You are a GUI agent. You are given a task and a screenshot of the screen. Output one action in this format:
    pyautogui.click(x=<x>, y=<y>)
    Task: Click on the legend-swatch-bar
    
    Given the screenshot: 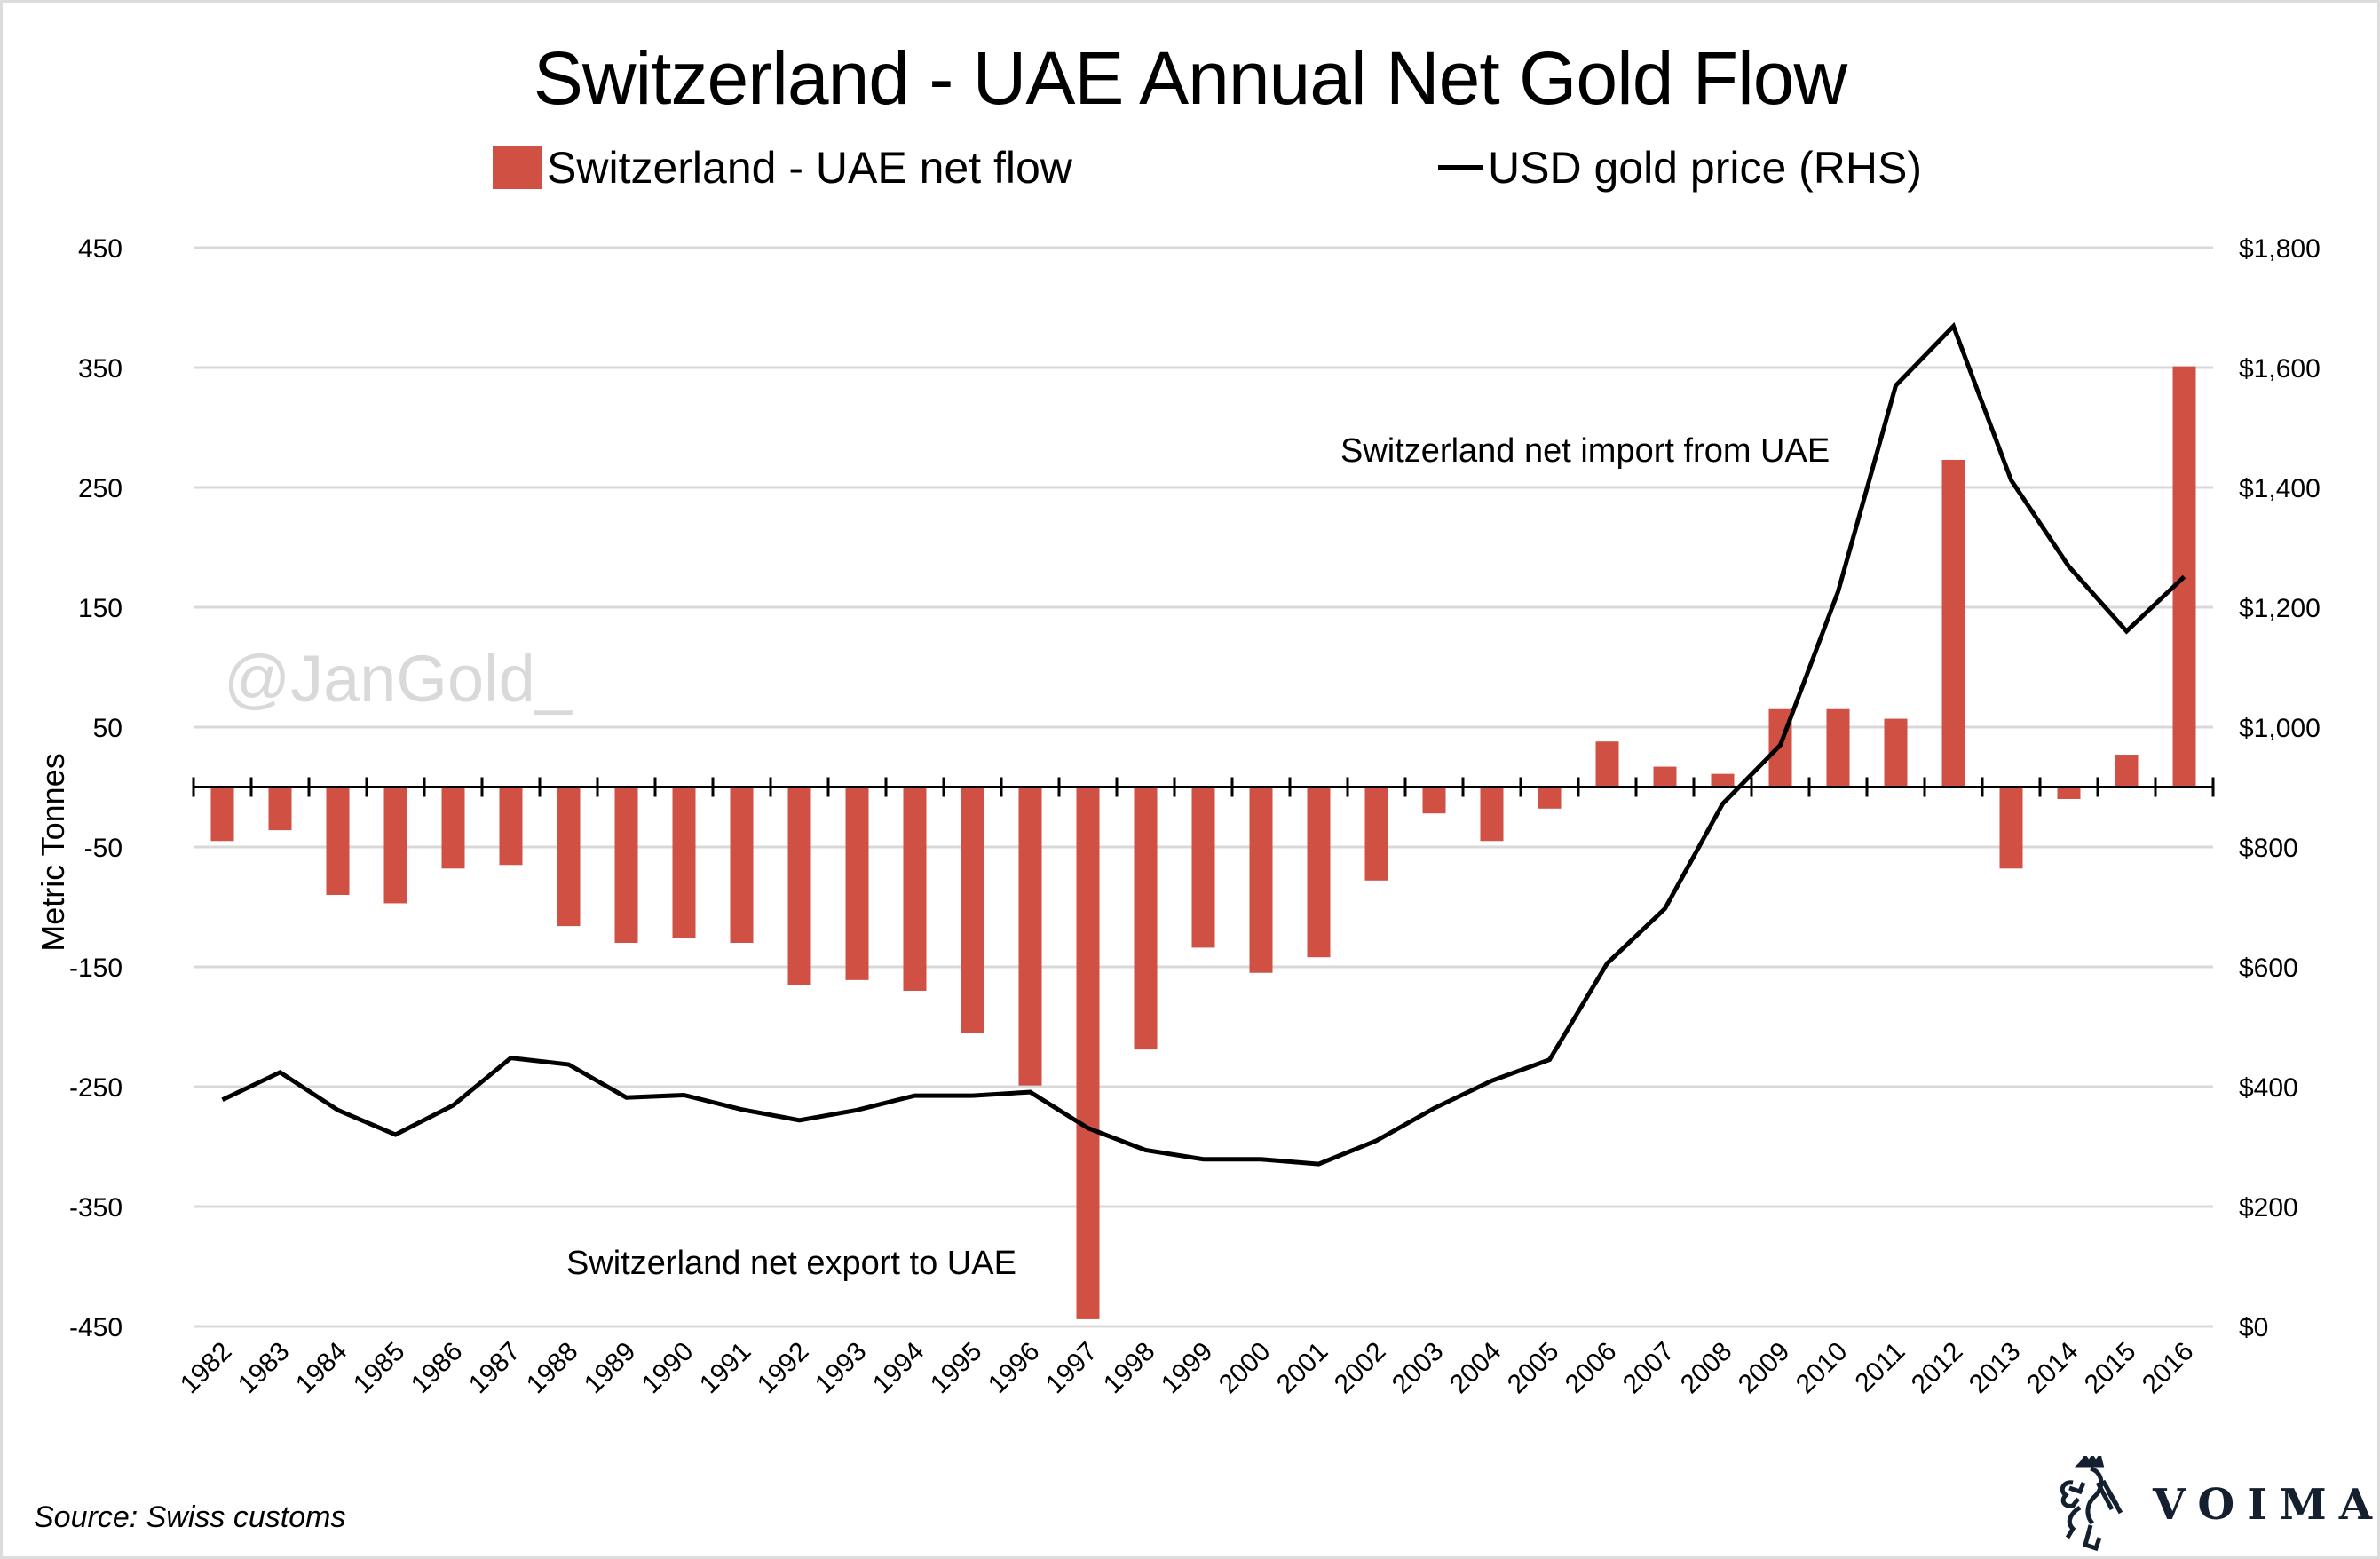 What is the action you would take?
    pyautogui.click(x=517, y=167)
    